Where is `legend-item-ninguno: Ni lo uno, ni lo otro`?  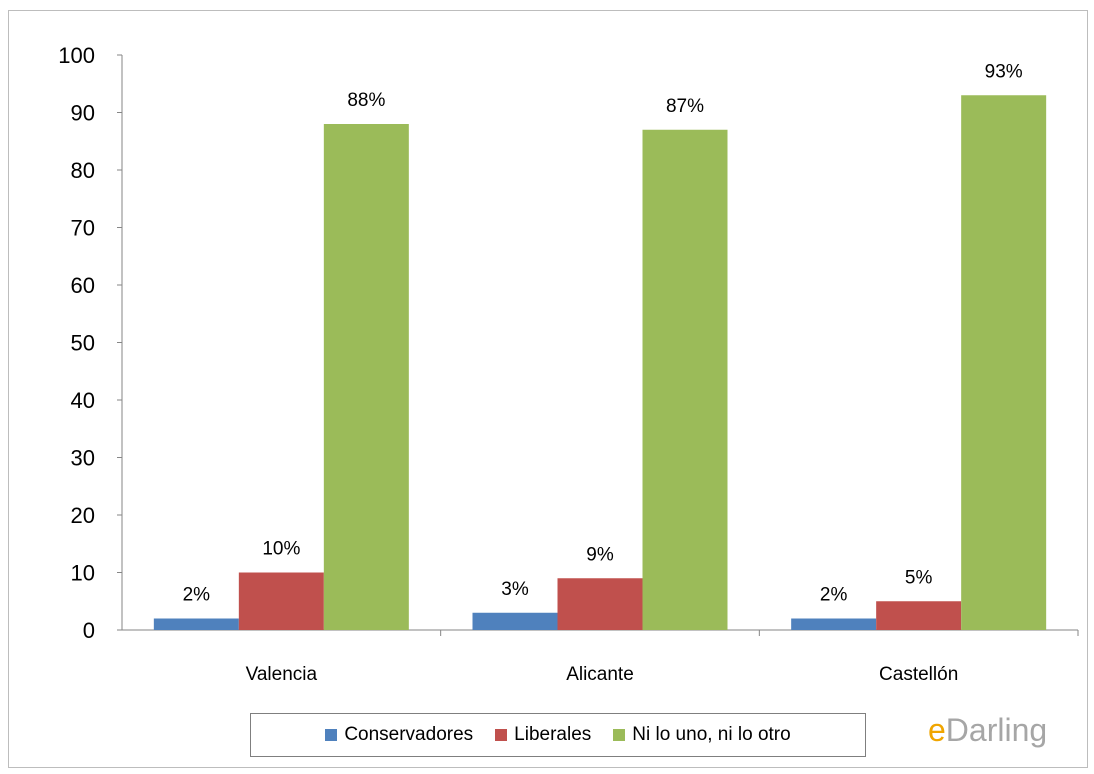 legend-item-ninguno: Ni lo uno, ni lo otro is located at coordinates (702, 735).